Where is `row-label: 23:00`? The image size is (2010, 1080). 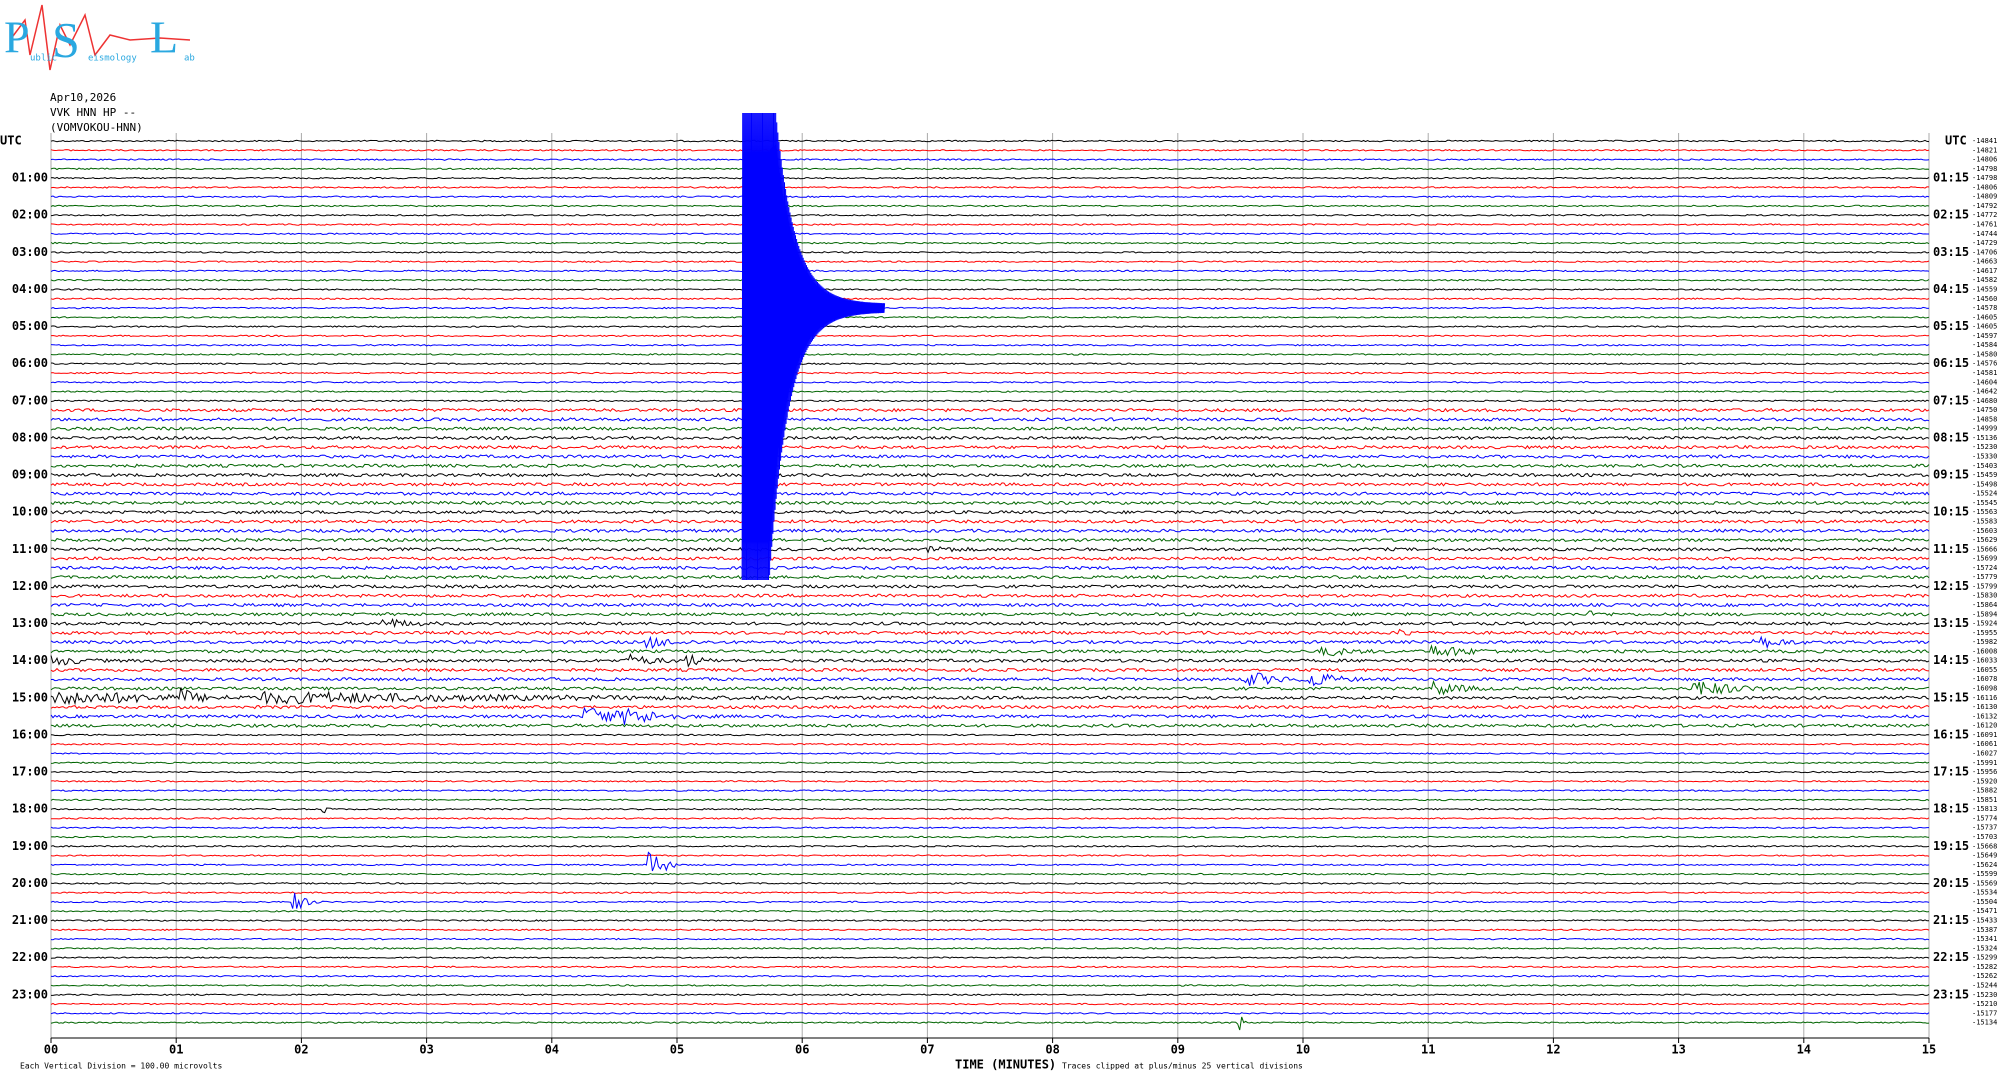 row-label: 23:00 is located at coordinates (30, 994).